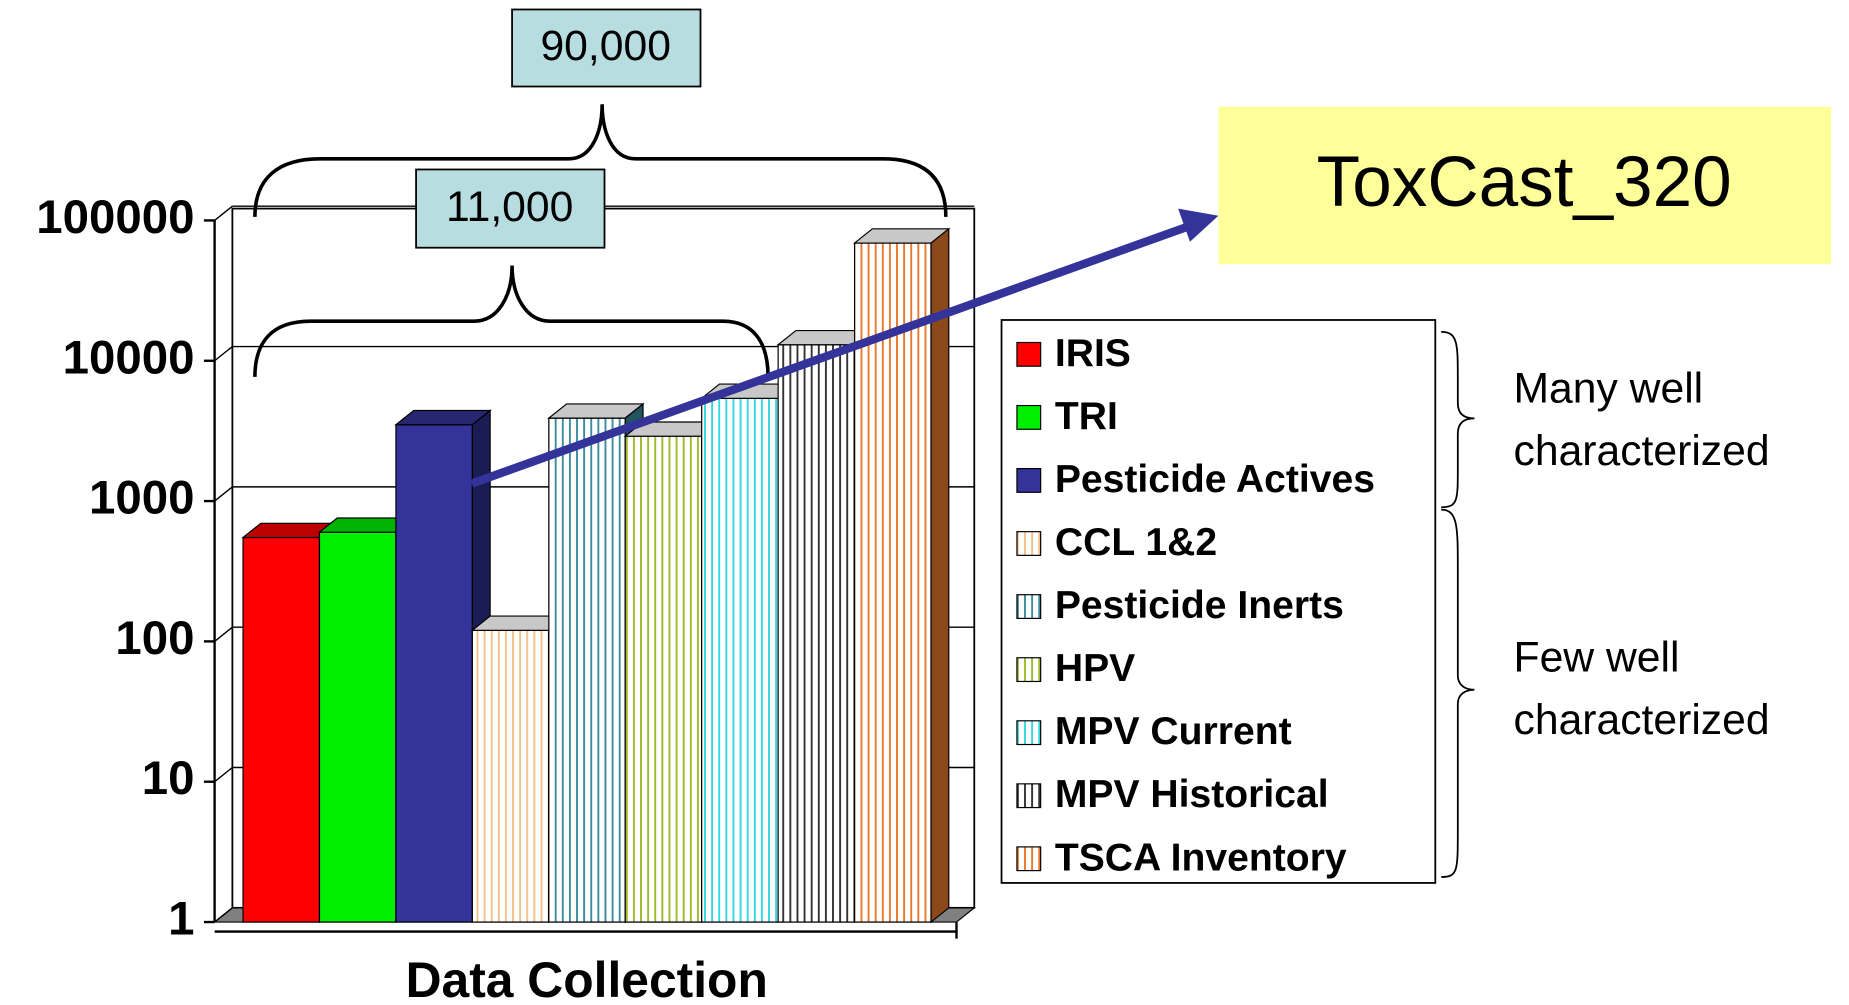  I want to click on arrow-line, so click(828, 355).